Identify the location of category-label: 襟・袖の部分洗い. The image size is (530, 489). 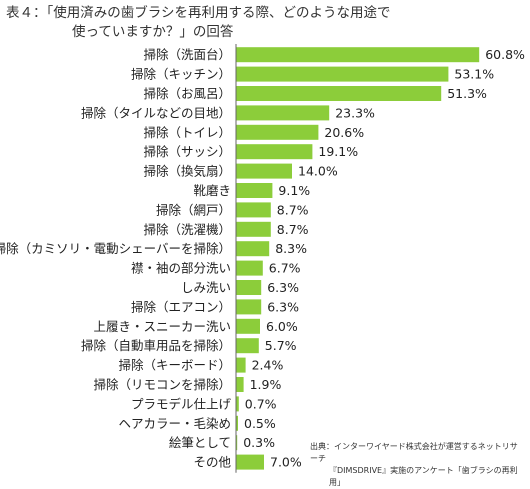
(181, 268).